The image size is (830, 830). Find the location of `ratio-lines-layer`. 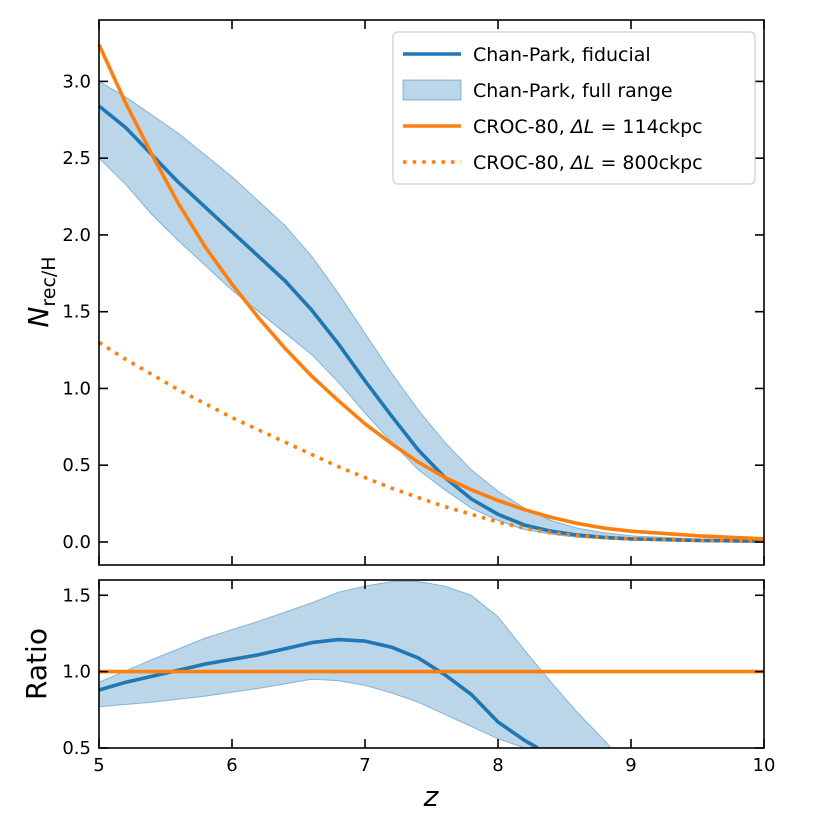

ratio-lines-layer is located at coordinates (431, 692).